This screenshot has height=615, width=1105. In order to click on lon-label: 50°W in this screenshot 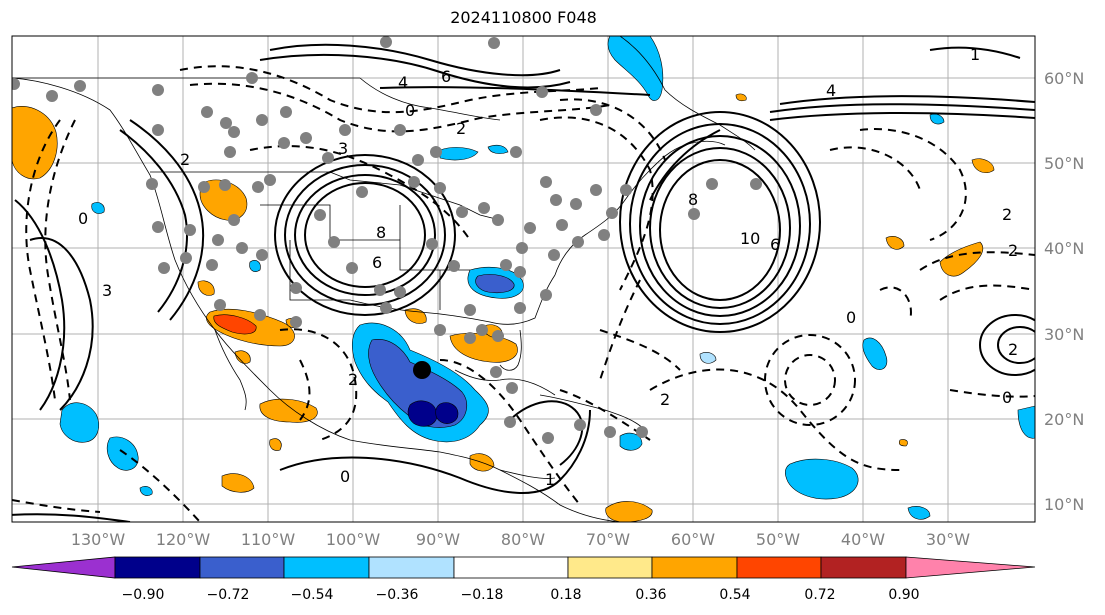, I will do `click(778, 539)`.